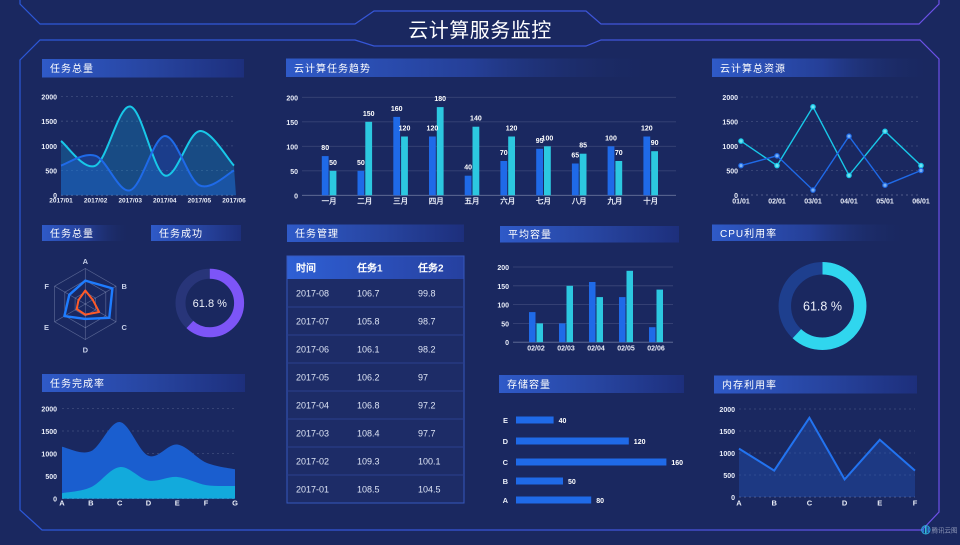 The height and width of the screenshot is (545, 960). Describe the element at coordinates (741, 202) in the screenshot. I see `svg-text: 01/01` at that location.